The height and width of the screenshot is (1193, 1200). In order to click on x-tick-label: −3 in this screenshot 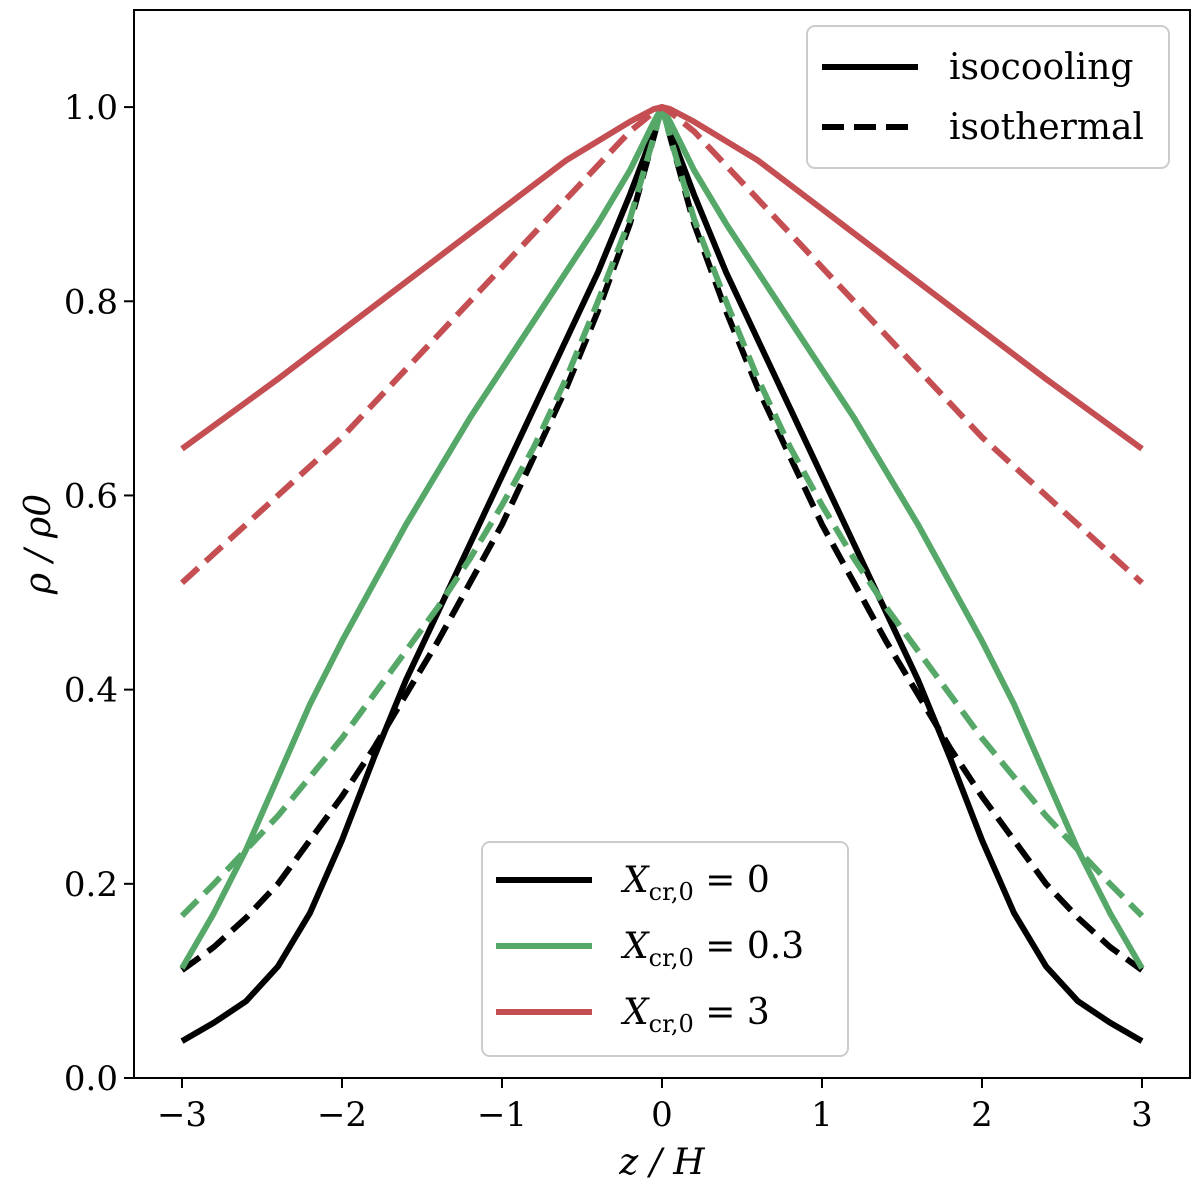, I will do `click(182, 1115)`.